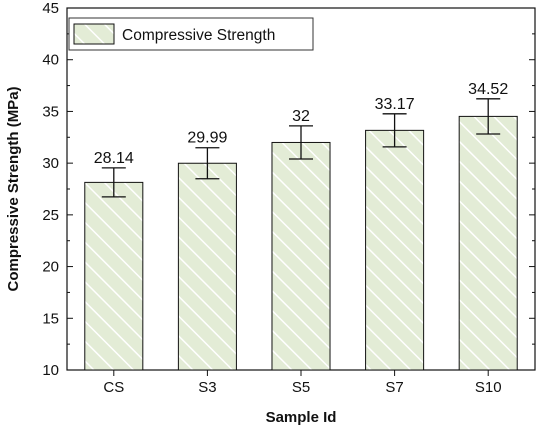  I want to click on legend-swatch, so click(94, 34).